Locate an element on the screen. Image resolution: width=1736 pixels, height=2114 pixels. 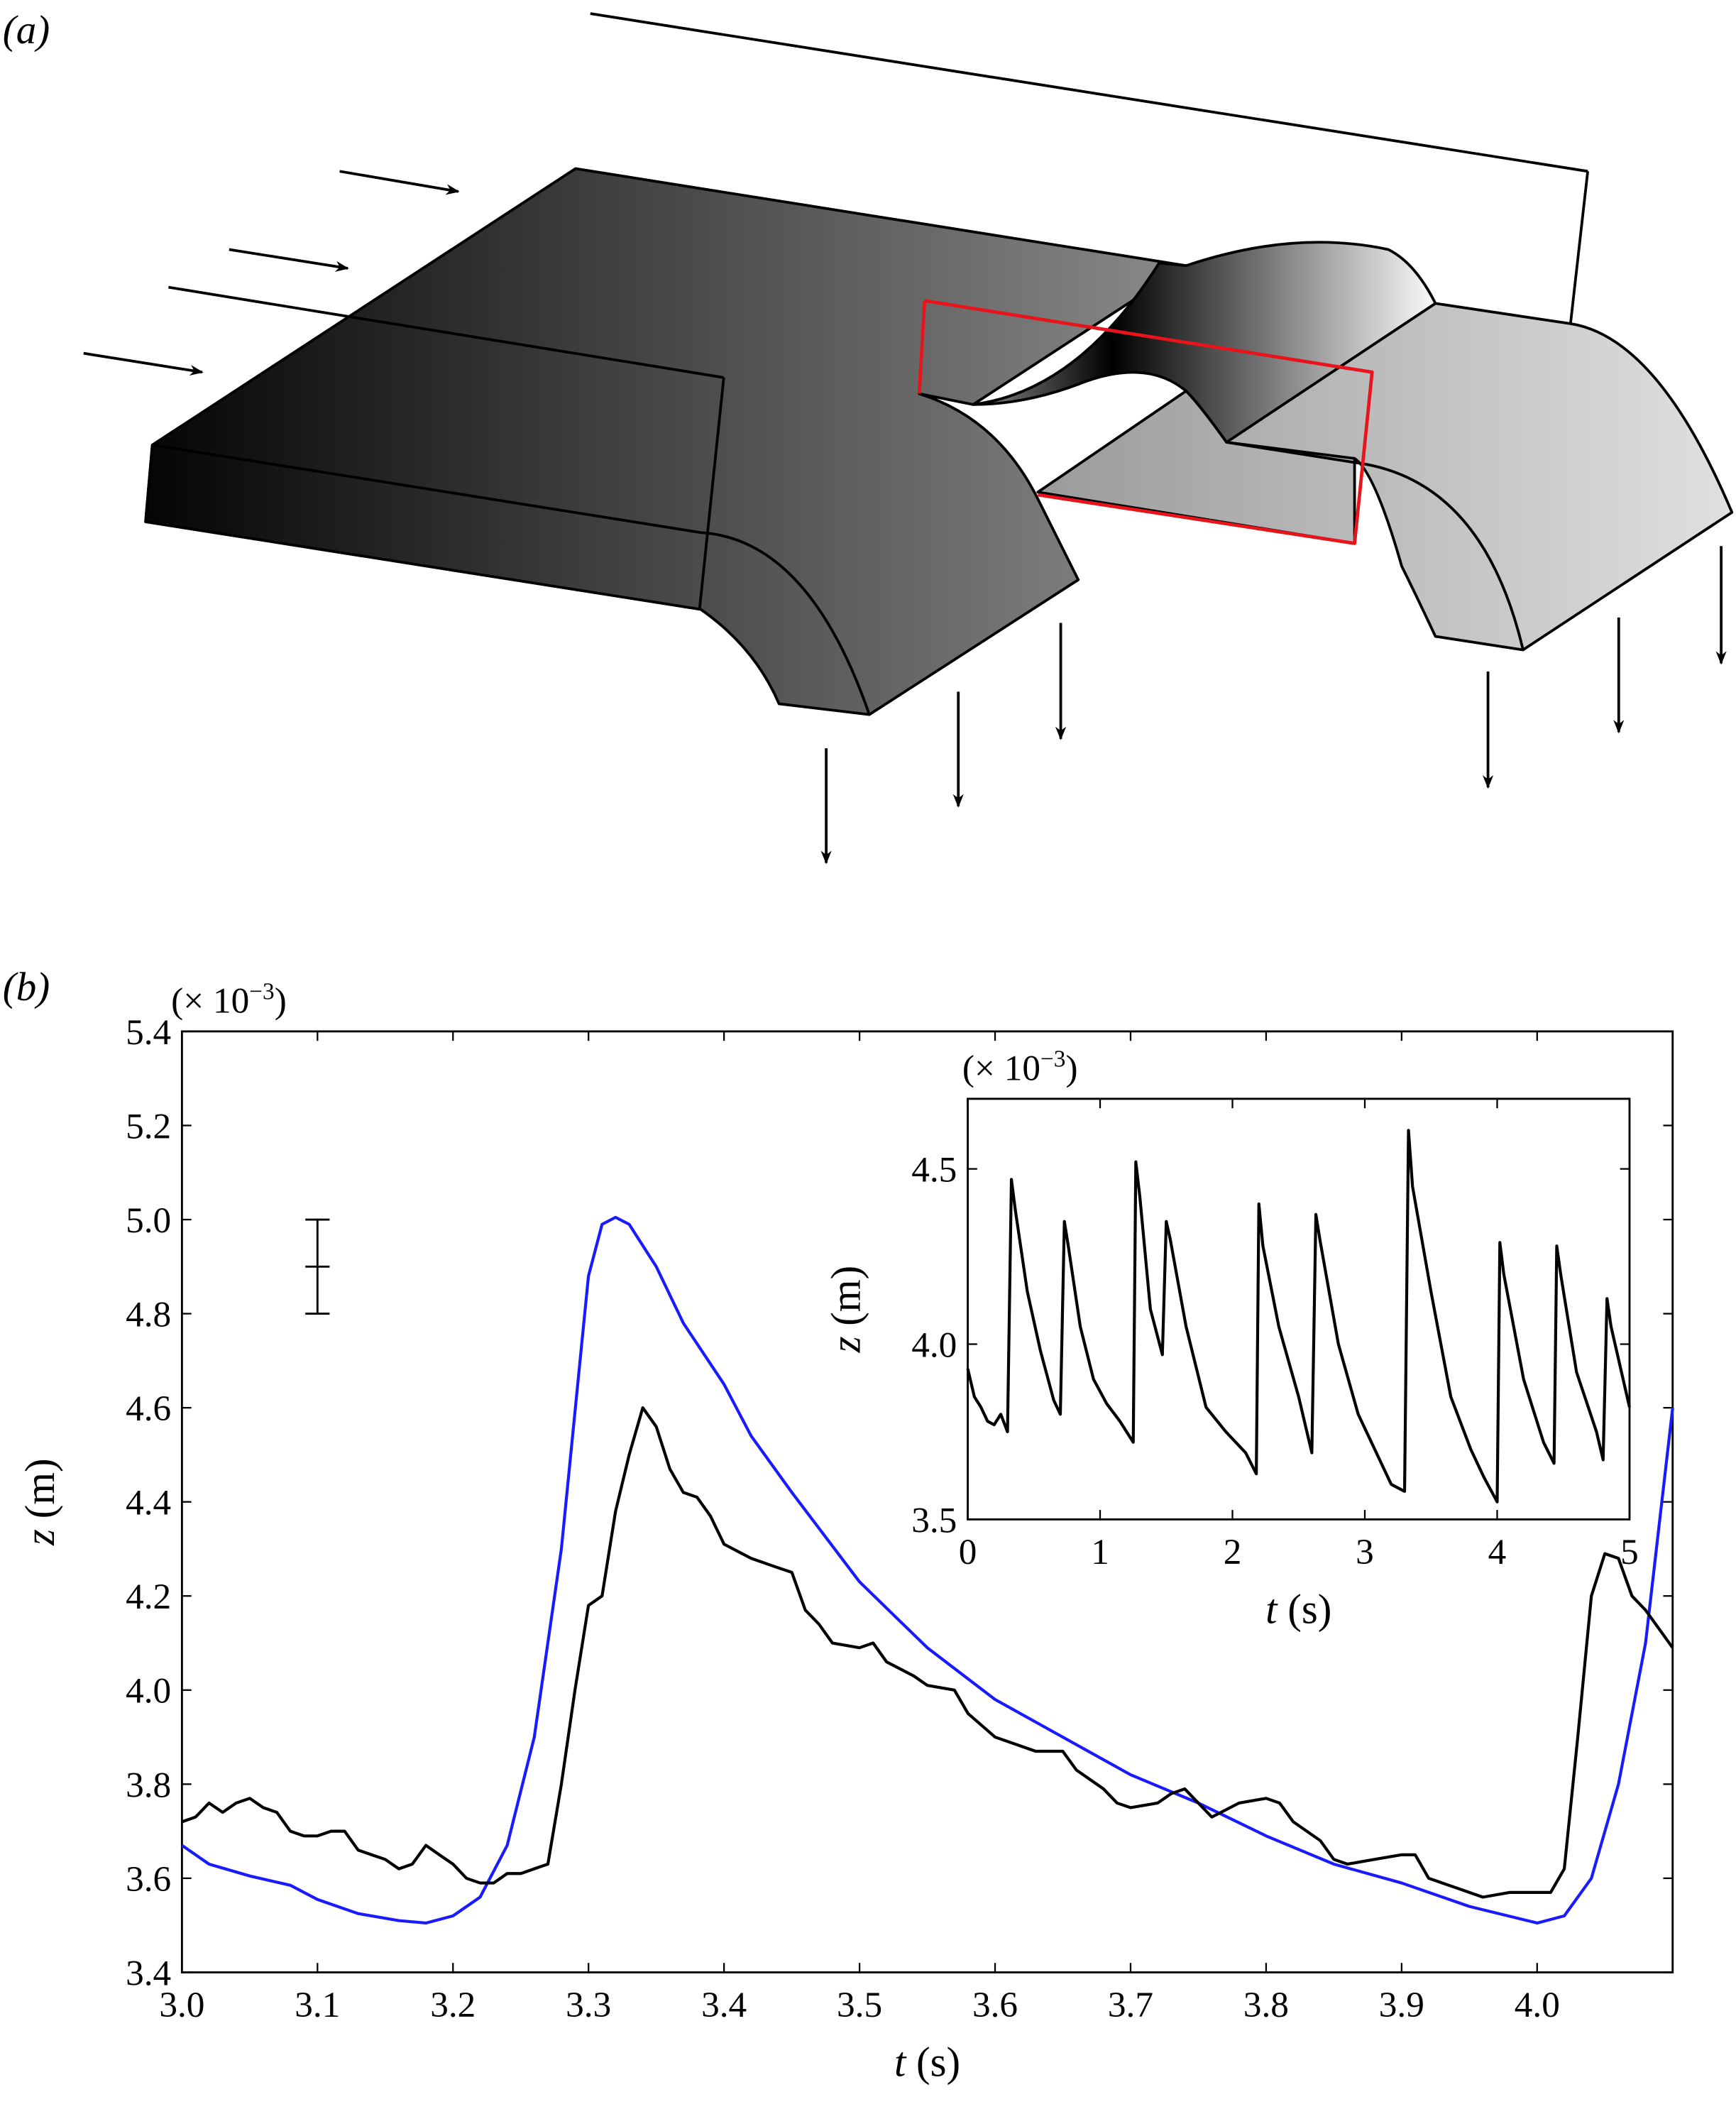
x-tick-label: 3.1 is located at coordinates (317, 2005).